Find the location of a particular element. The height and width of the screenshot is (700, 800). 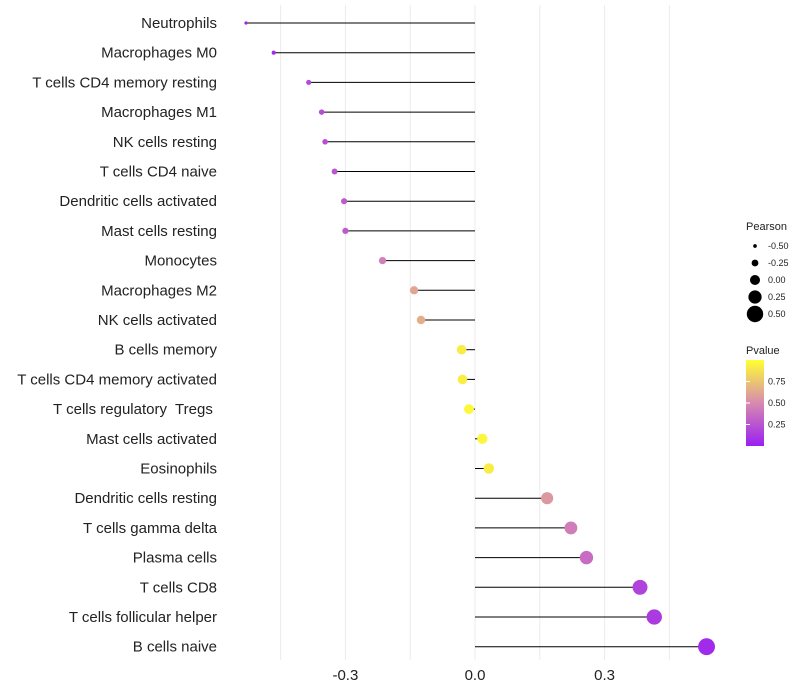

legend-size-label: 0.25 is located at coordinates (777, 297).